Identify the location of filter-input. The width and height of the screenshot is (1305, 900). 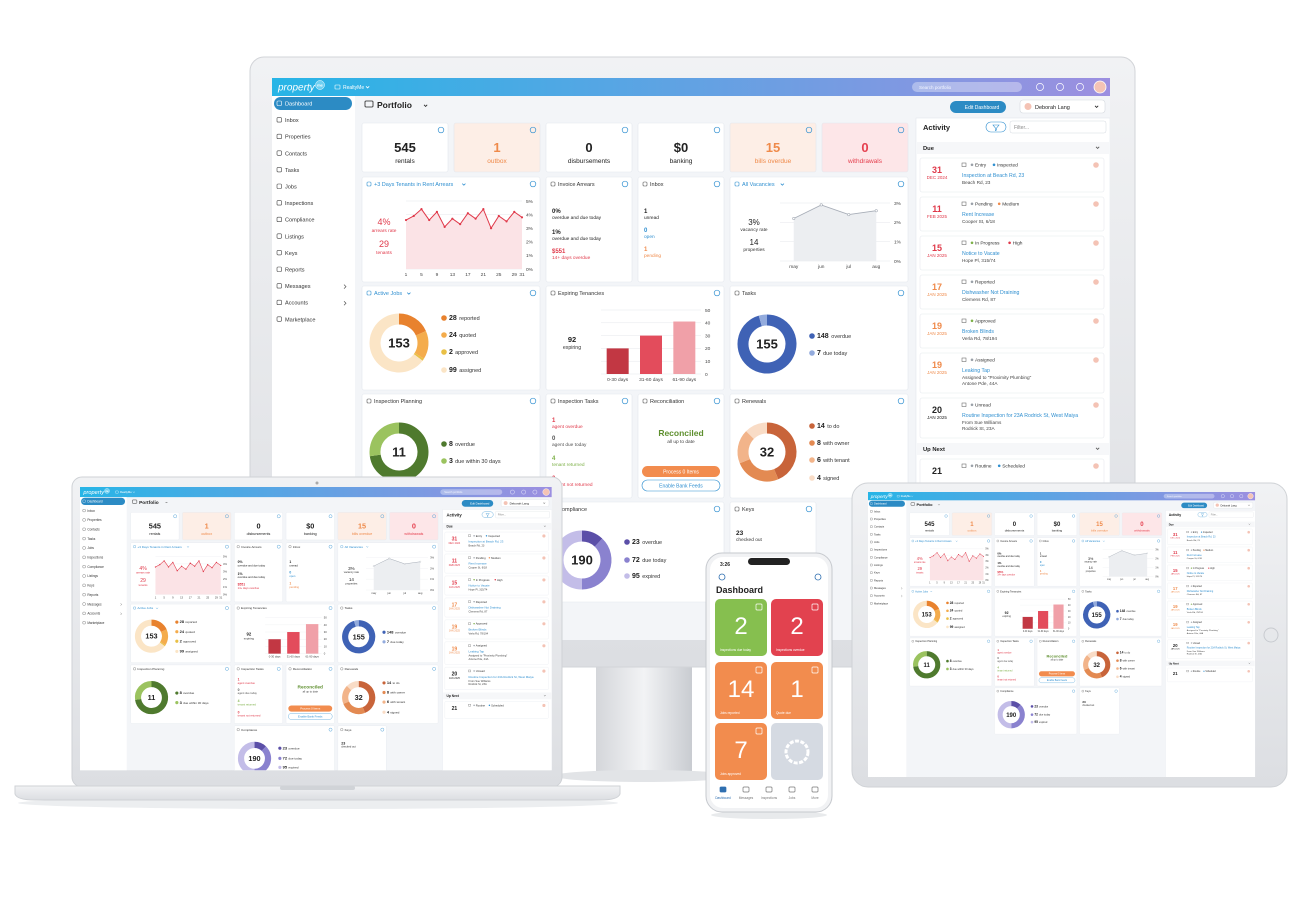
(1058, 127).